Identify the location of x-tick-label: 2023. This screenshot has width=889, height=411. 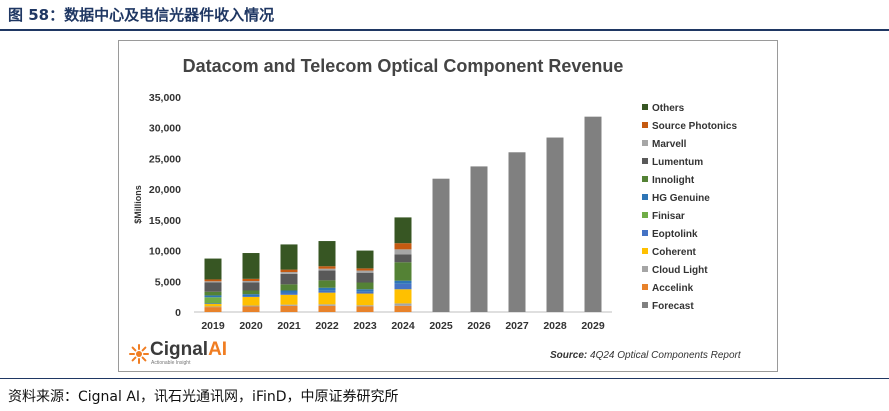
(365, 326).